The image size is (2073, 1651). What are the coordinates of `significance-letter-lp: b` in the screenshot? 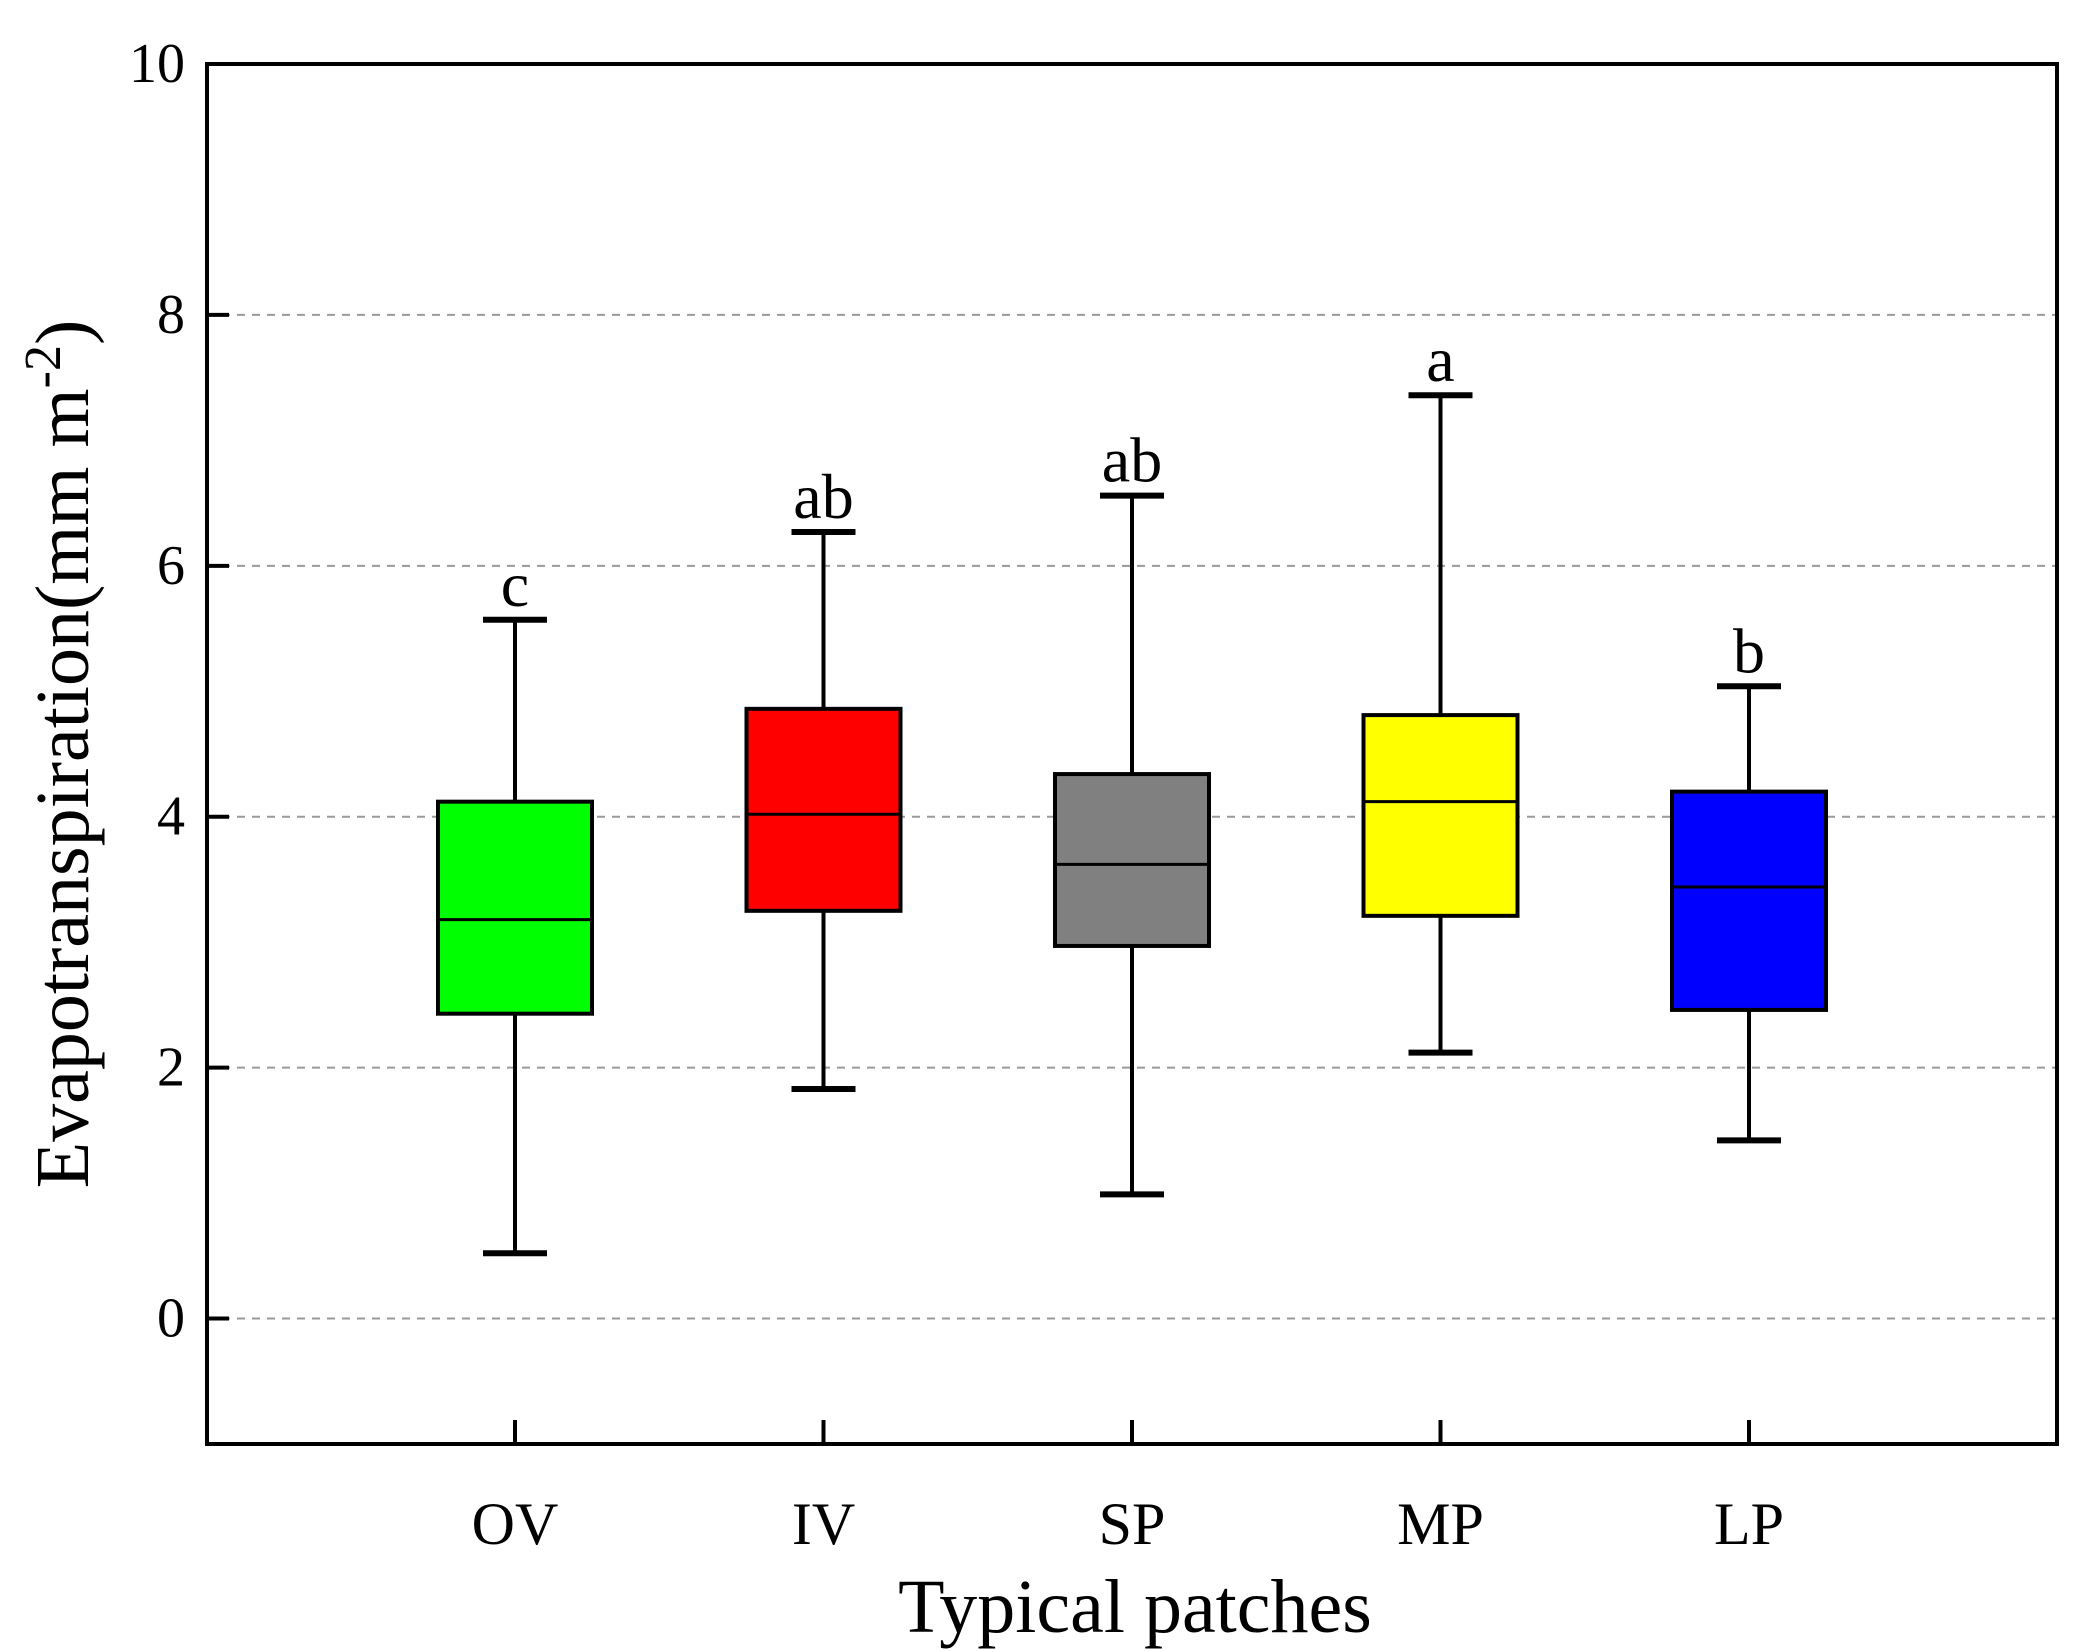 It's located at (1749, 650).